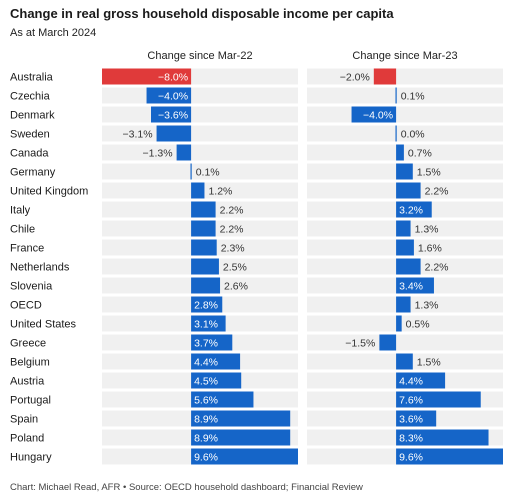 This screenshot has height=500, width=521. Describe the element at coordinates (24, 420) in the screenshot. I see `row-label: Spain` at that location.